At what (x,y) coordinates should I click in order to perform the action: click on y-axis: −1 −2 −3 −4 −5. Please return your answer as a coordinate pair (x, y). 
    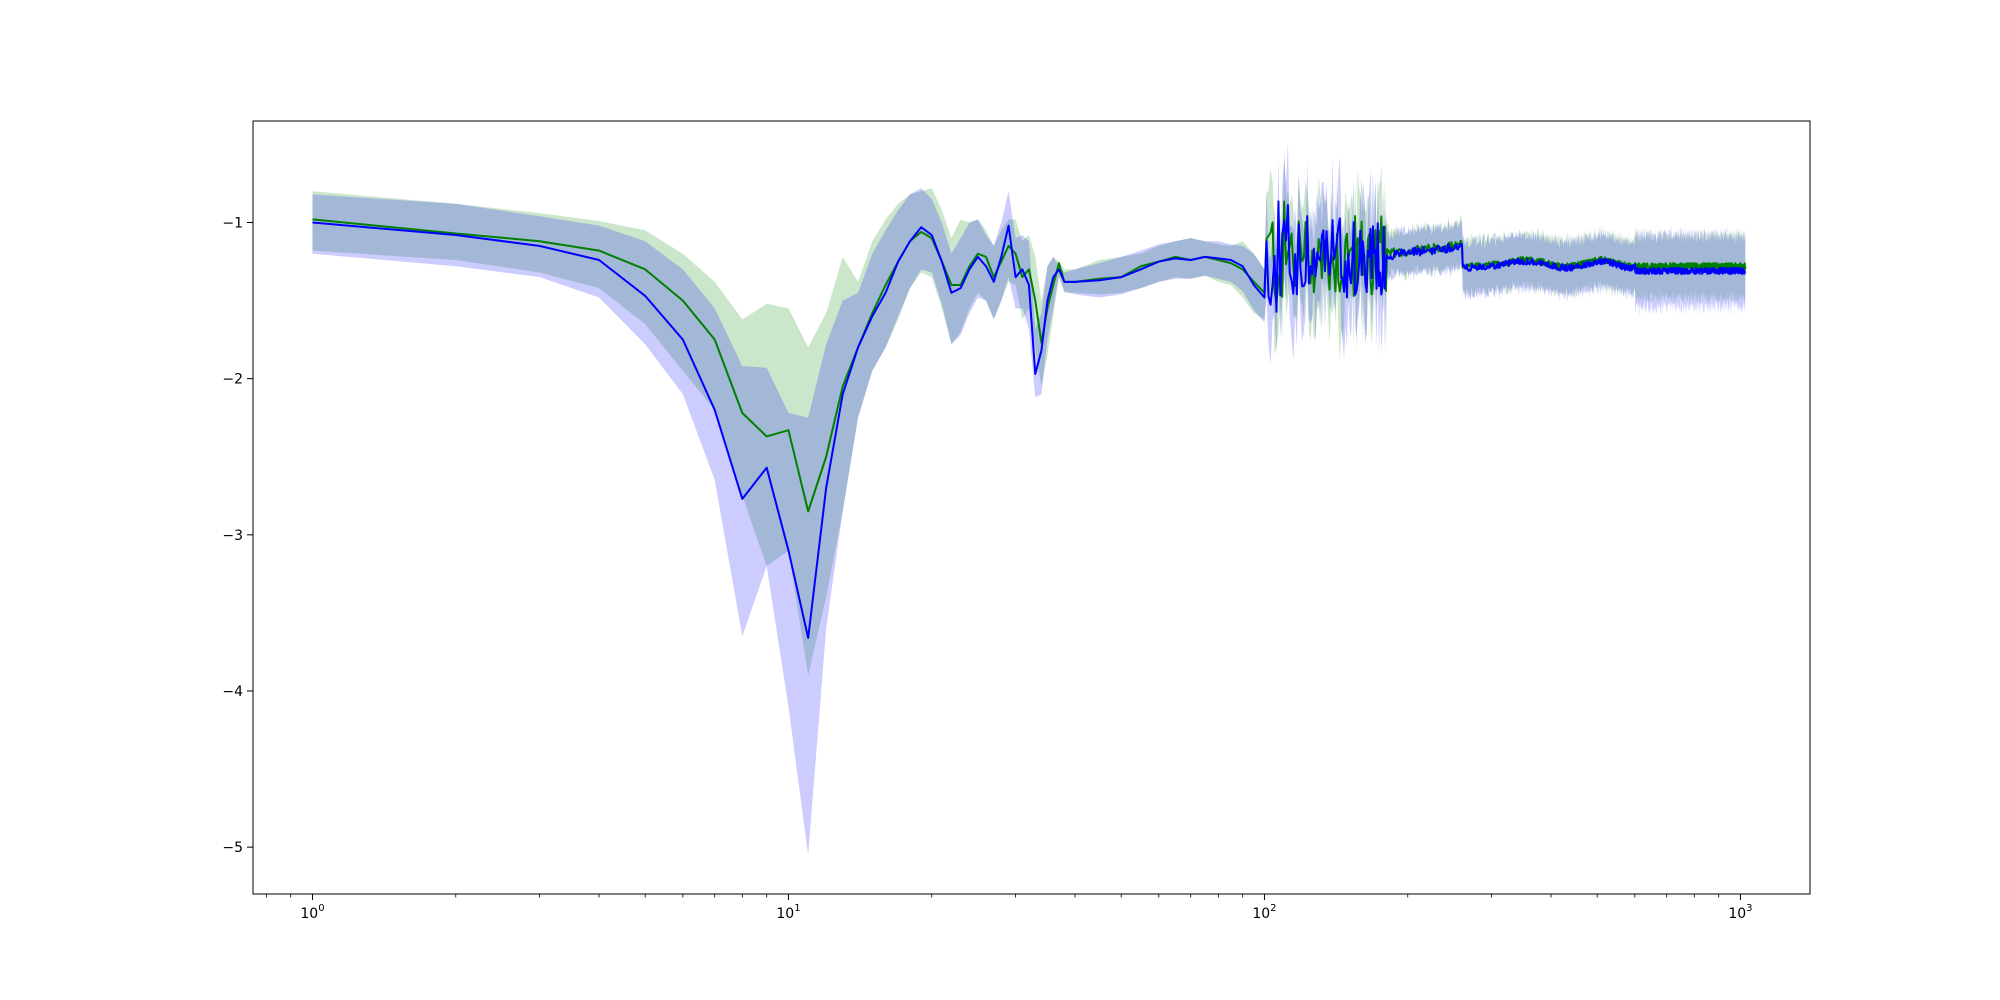
    Looking at the image, I should click on (237, 536).